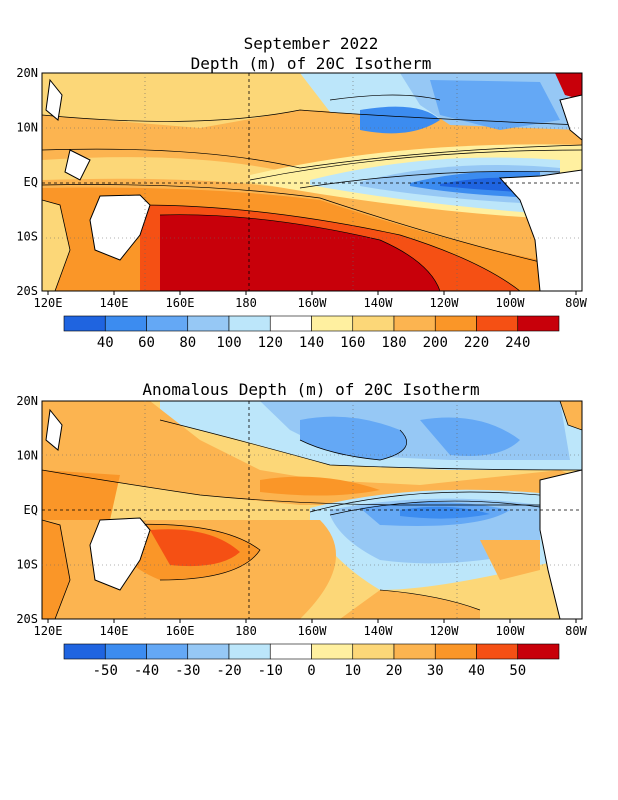  Describe the element at coordinates (394, 671) in the screenshot. I see `colorbar-label: 20` at that location.